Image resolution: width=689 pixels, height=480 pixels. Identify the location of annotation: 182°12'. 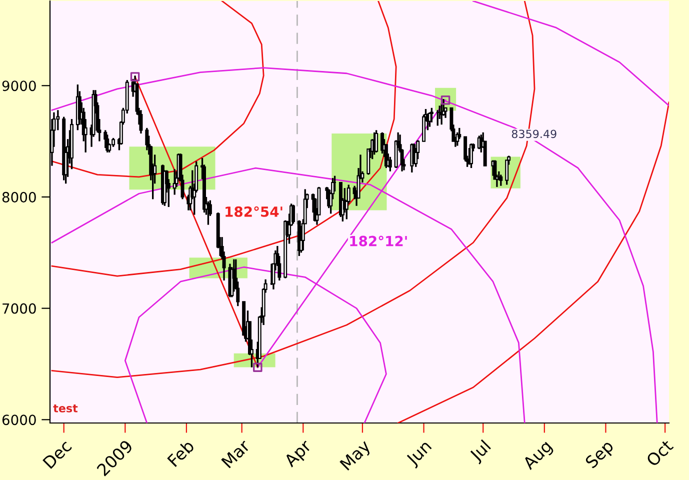
(378, 241).